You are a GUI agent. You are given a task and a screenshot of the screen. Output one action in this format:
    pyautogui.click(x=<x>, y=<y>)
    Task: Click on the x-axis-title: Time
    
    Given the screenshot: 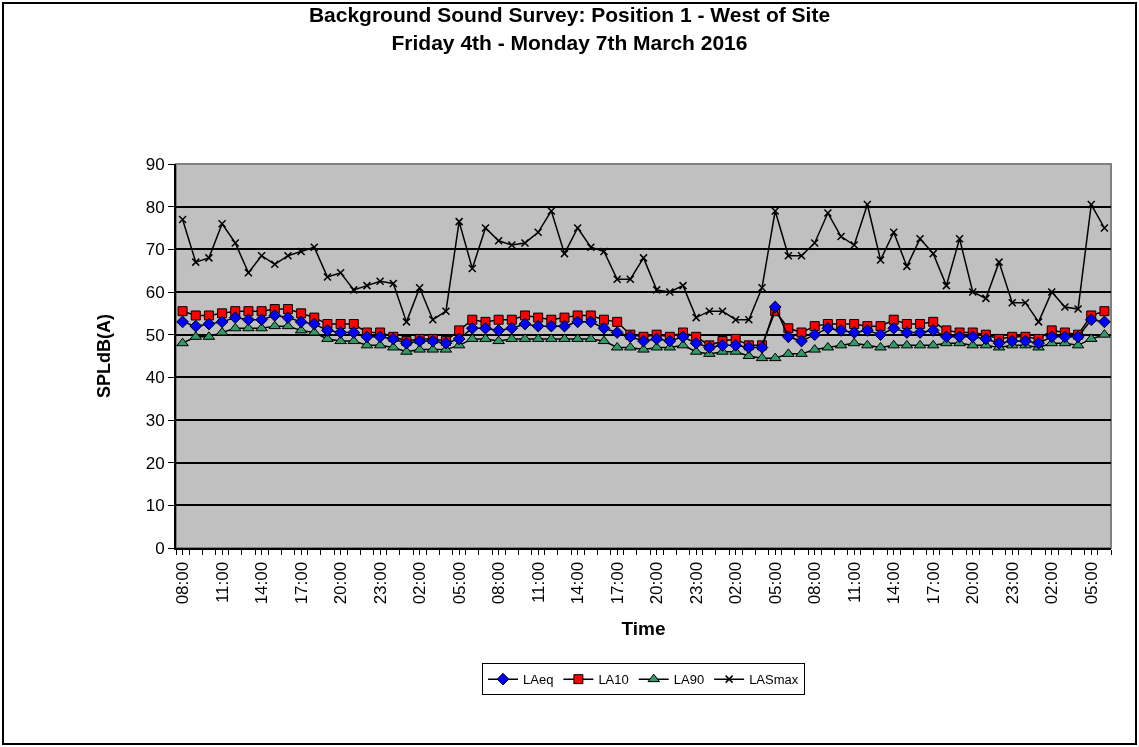 What is the action you would take?
    pyautogui.click(x=643, y=628)
    